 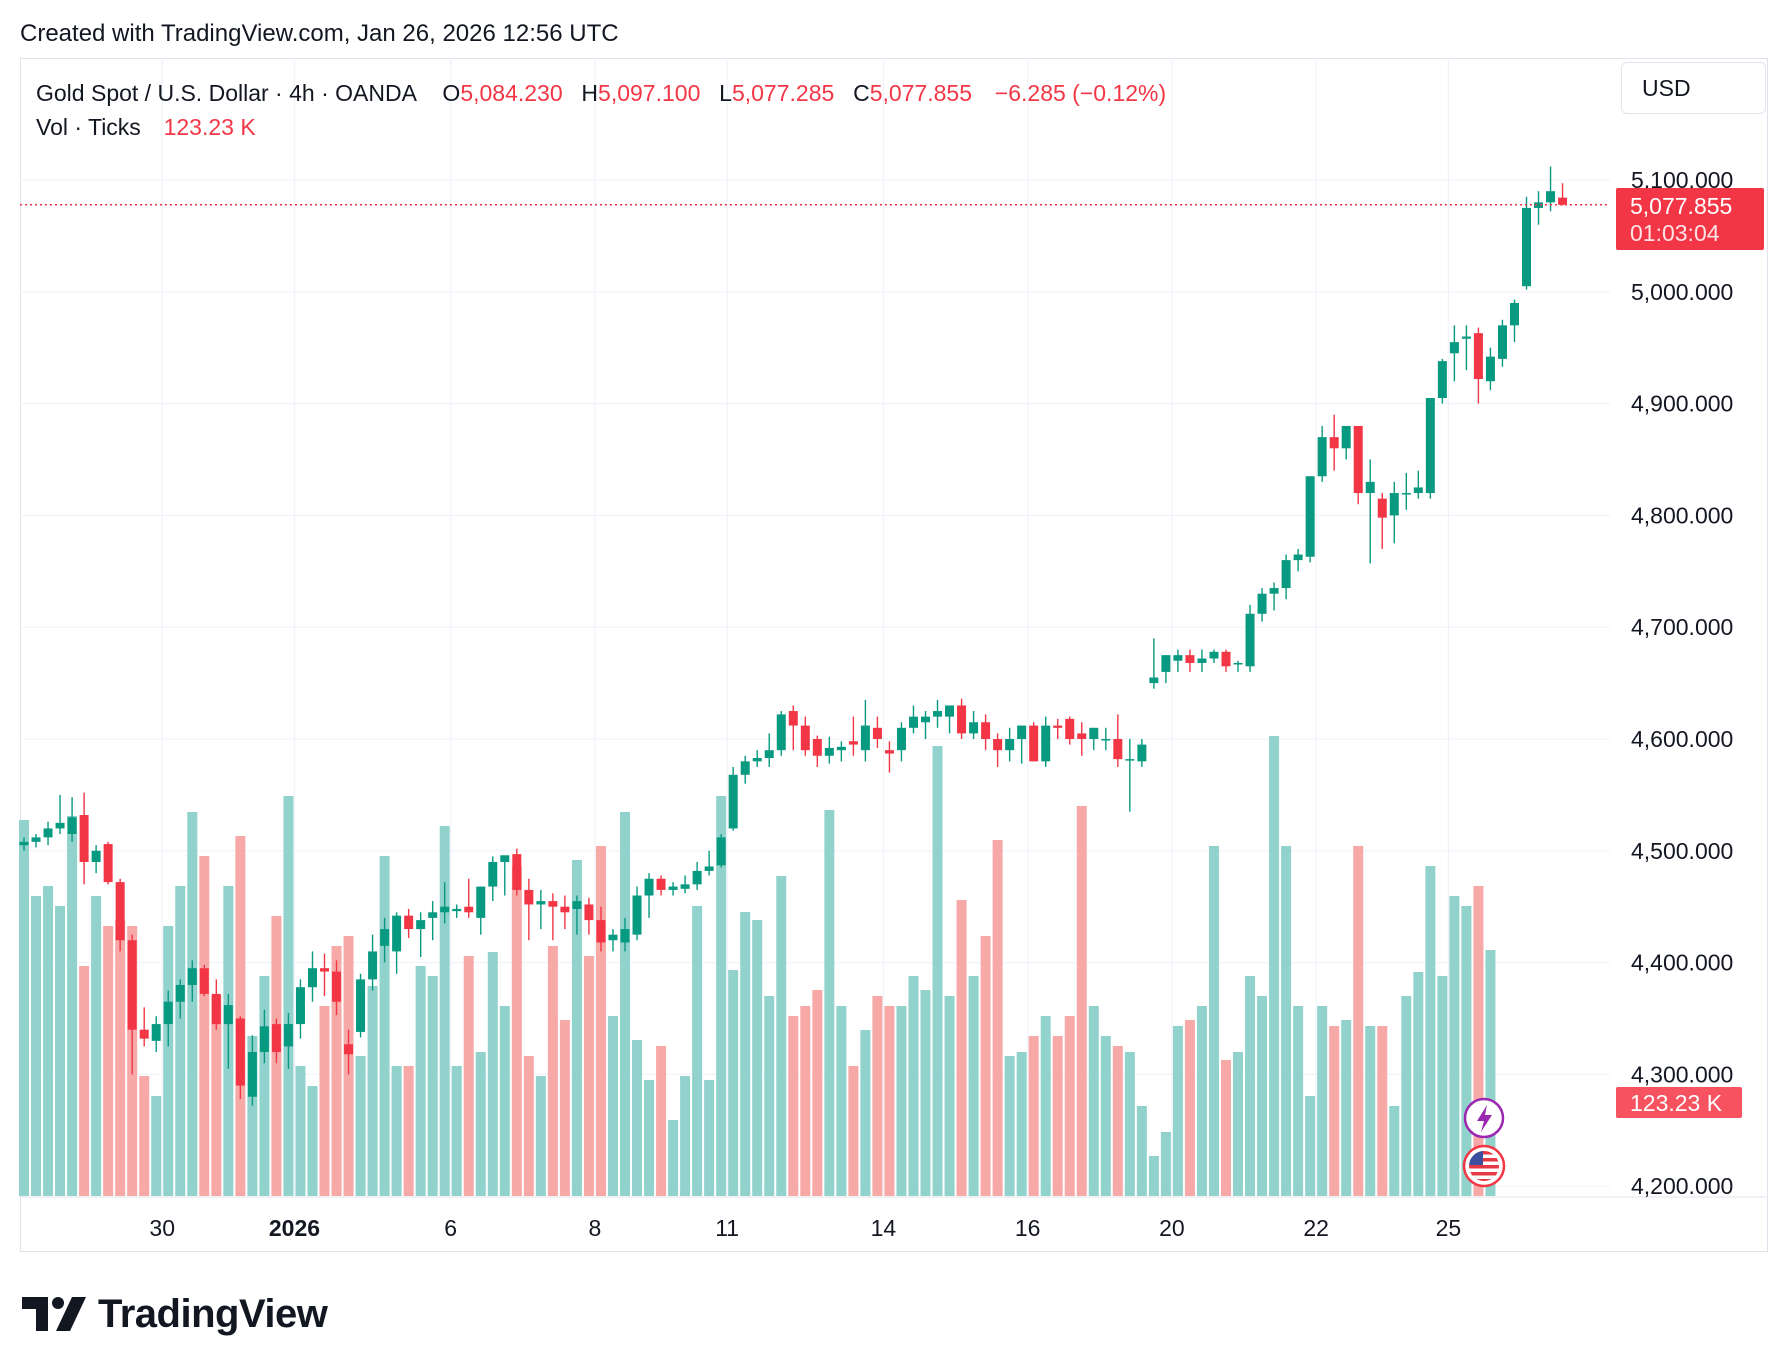 I want to click on symbol-description: Gold Spot / U.S. Dollar · 4h · OANDA, so click(x=226, y=93).